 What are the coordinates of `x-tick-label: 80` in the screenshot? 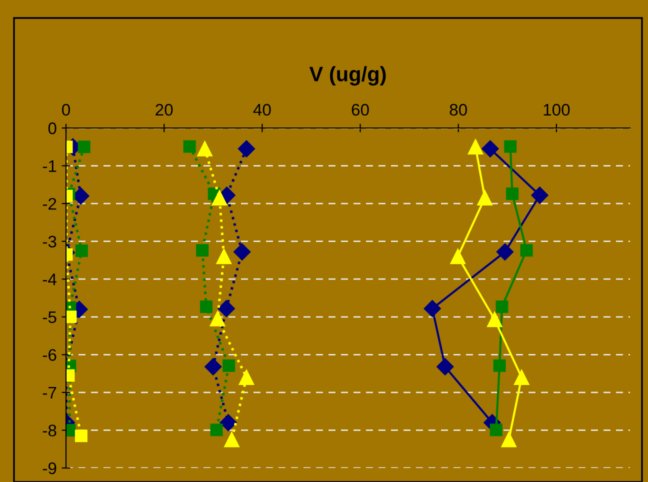 It's located at (458, 110).